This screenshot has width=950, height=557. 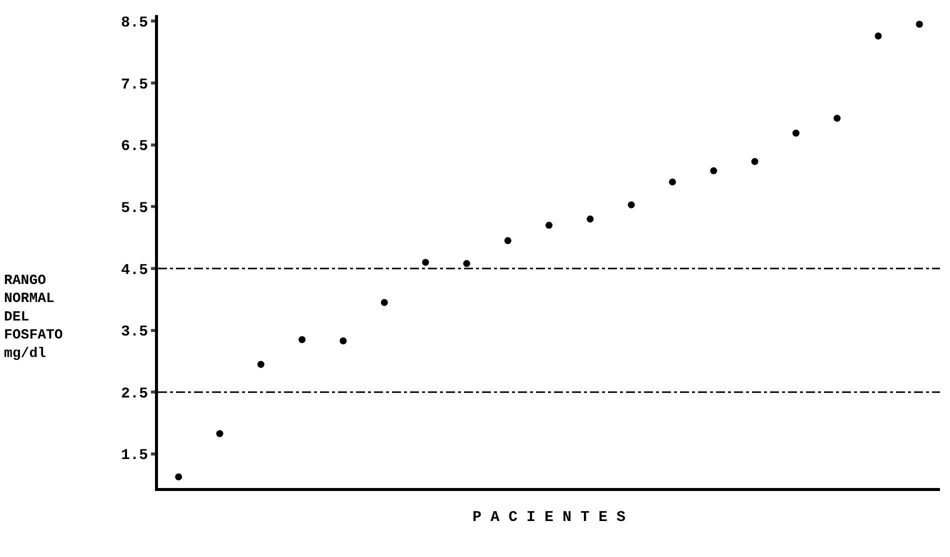 What do you see at coordinates (134, 23) in the screenshot?
I see `y-tick-label: 8.5` at bounding box center [134, 23].